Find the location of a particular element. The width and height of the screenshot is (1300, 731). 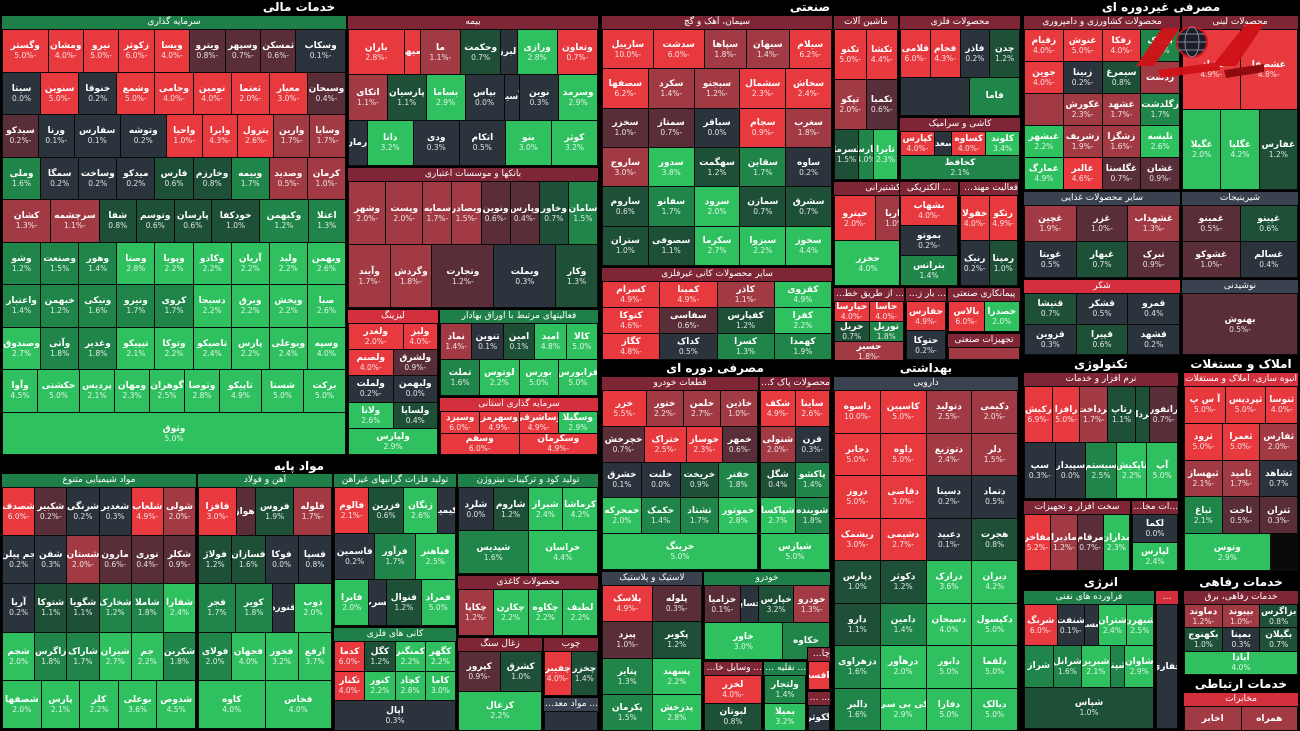

stock-tile: دکپسول 5.0% is located at coordinates (994, 624).